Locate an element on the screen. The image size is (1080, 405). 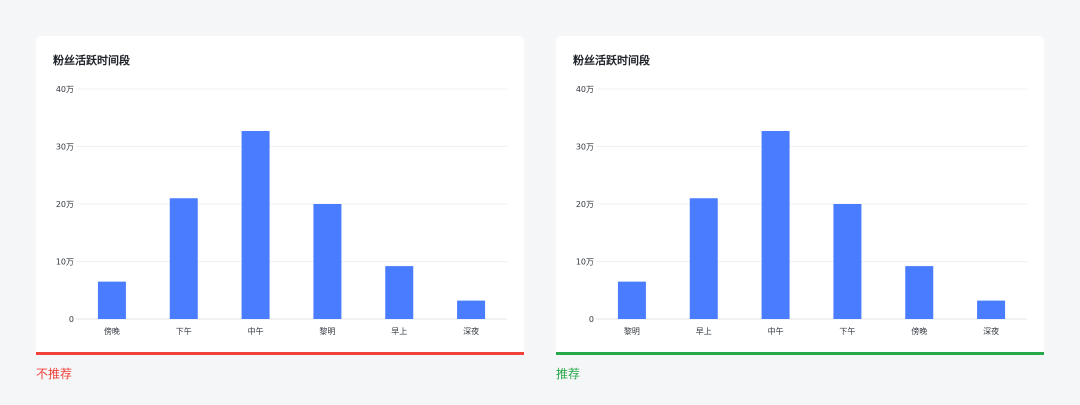
verdict-label: 不推荐 is located at coordinates (54, 374).